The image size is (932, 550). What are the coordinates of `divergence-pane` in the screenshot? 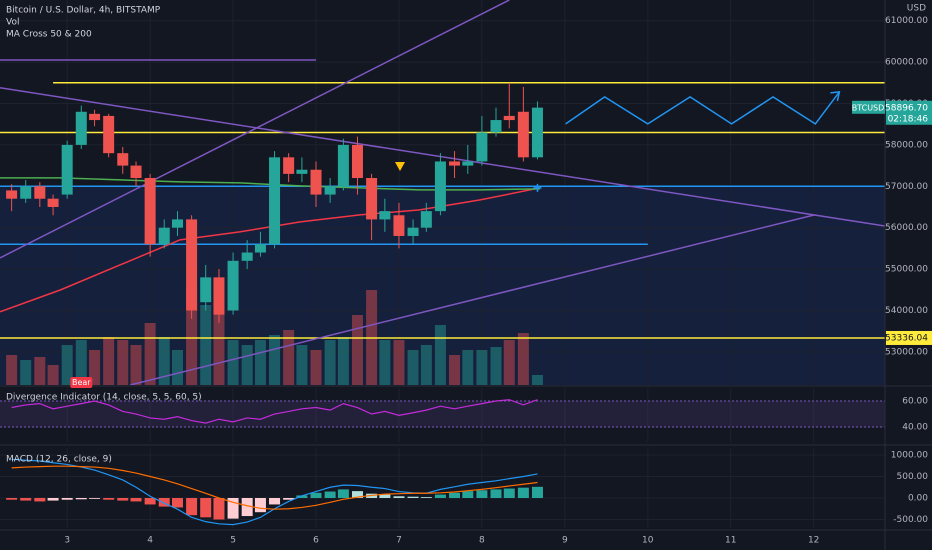 It's located at (442, 413).